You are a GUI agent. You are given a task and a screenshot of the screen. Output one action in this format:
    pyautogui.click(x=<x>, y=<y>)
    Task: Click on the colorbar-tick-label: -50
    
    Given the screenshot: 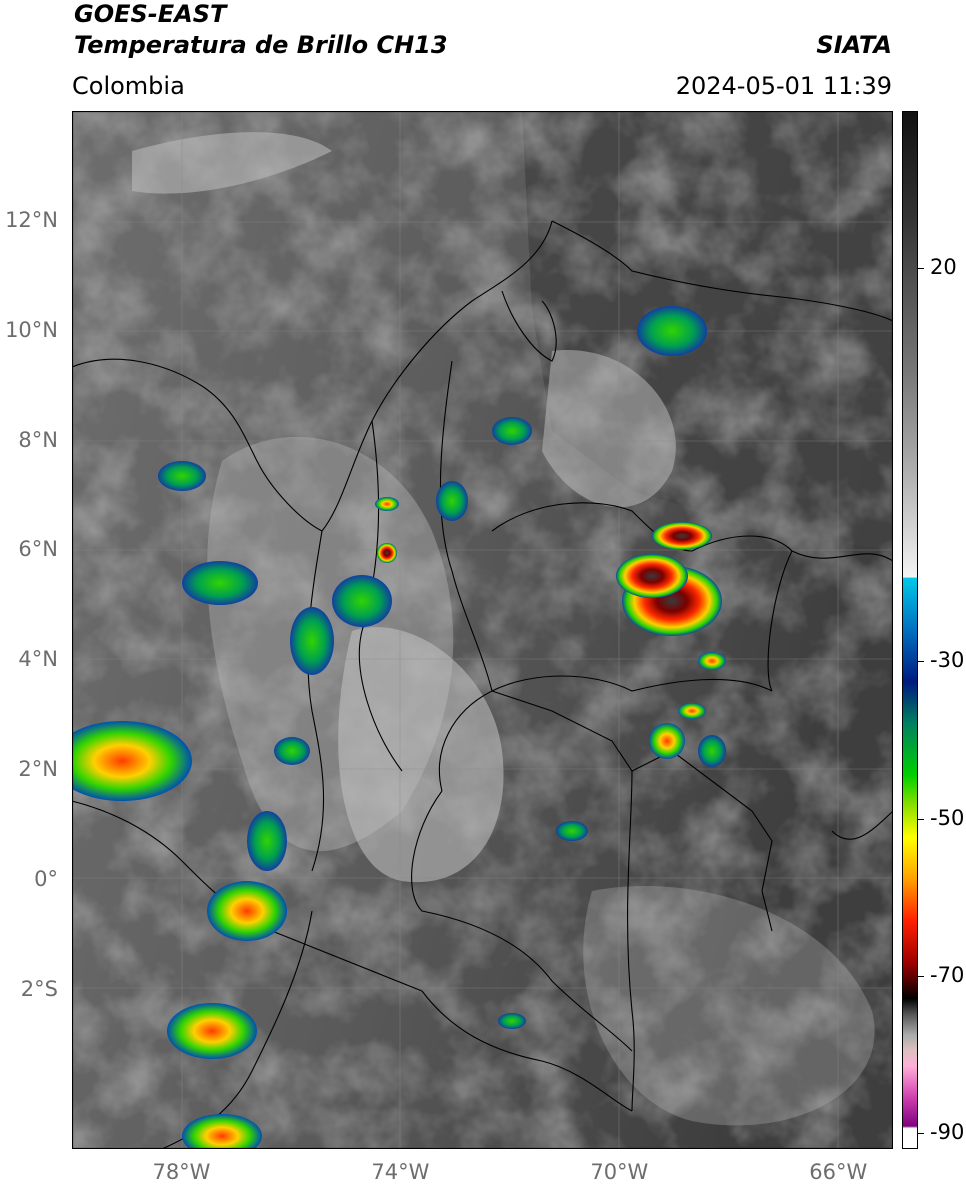 What is the action you would take?
    pyautogui.click(x=947, y=817)
    